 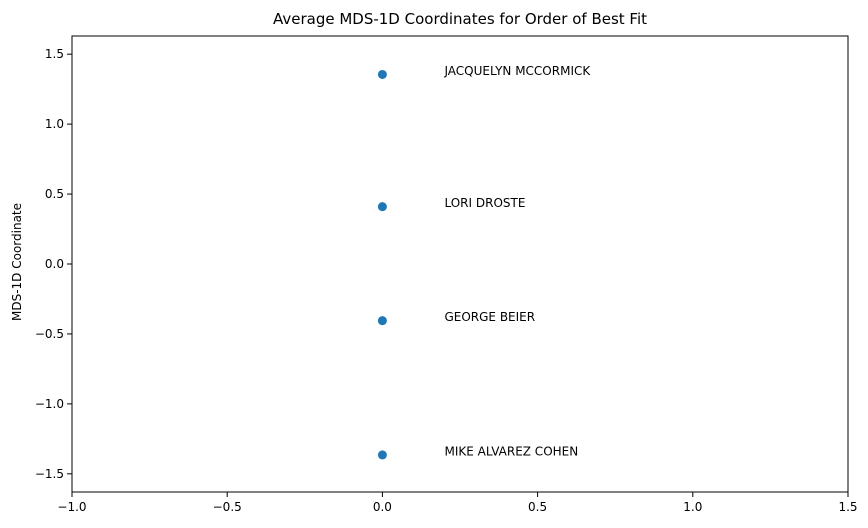 What do you see at coordinates (71, 507) in the screenshot?
I see `x-tick-label: −1.0` at bounding box center [71, 507].